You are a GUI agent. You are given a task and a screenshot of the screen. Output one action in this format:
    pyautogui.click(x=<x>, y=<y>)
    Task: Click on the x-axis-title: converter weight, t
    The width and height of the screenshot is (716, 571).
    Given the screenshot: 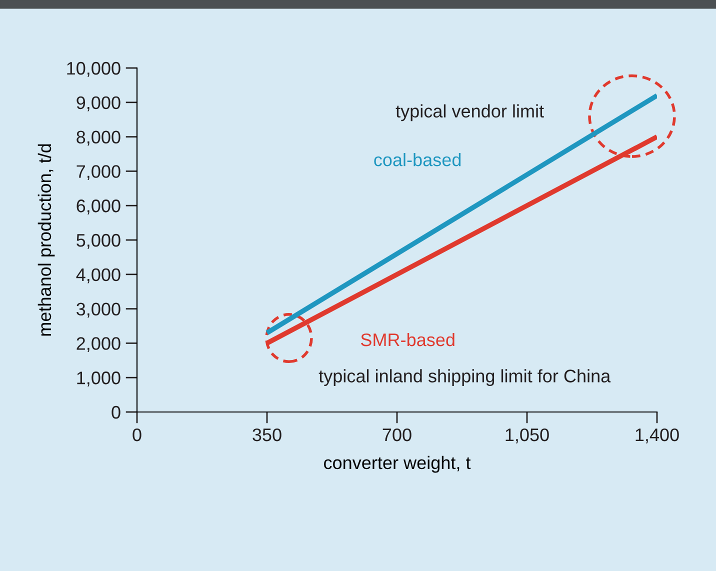 What is the action you would take?
    pyautogui.click(x=397, y=464)
    